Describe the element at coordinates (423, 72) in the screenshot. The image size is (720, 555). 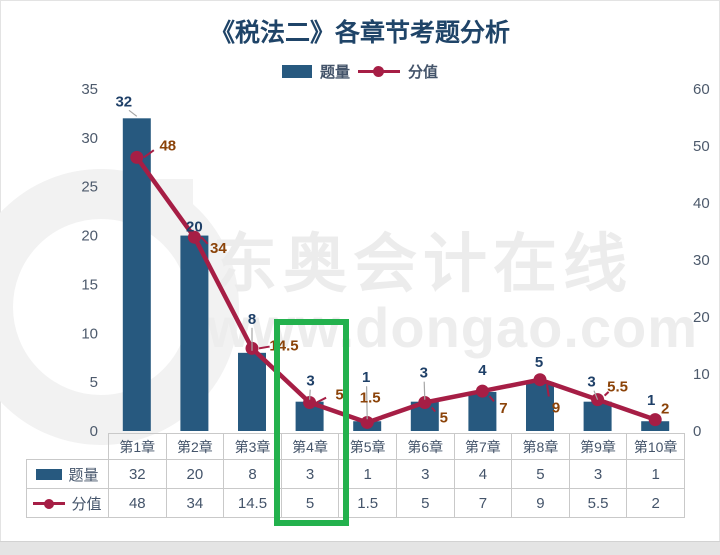
I see `line-series-label: 分值` at that location.